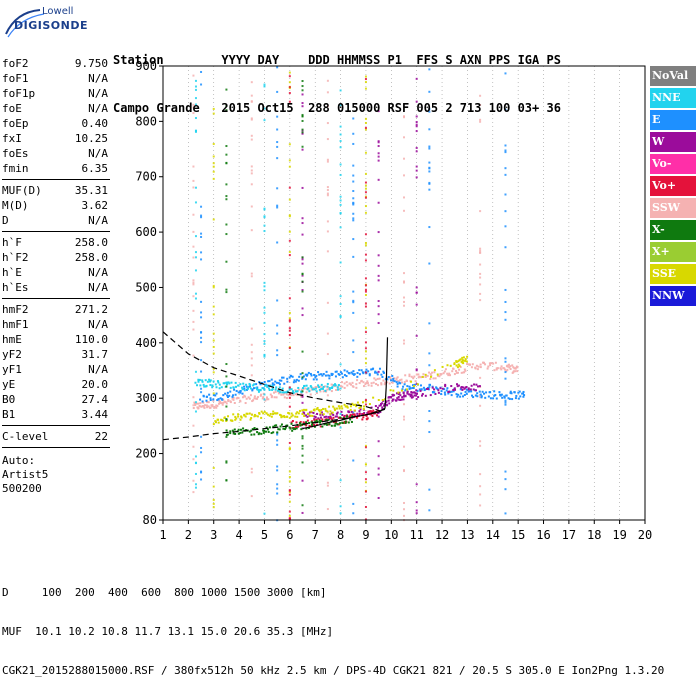 Image resolution: width=700 pixels, height=690 pixels. Describe the element at coordinates (15, 287) in the screenshot. I see `param-name: h`Es` at that location.